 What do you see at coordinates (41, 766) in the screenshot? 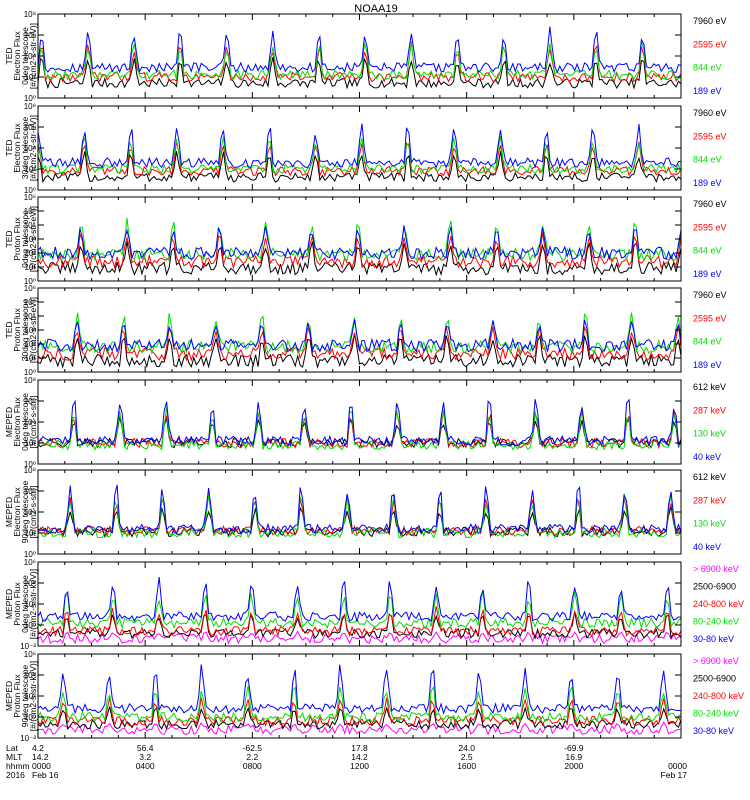
I see `xaxis-row-value: 0000` at bounding box center [41, 766].